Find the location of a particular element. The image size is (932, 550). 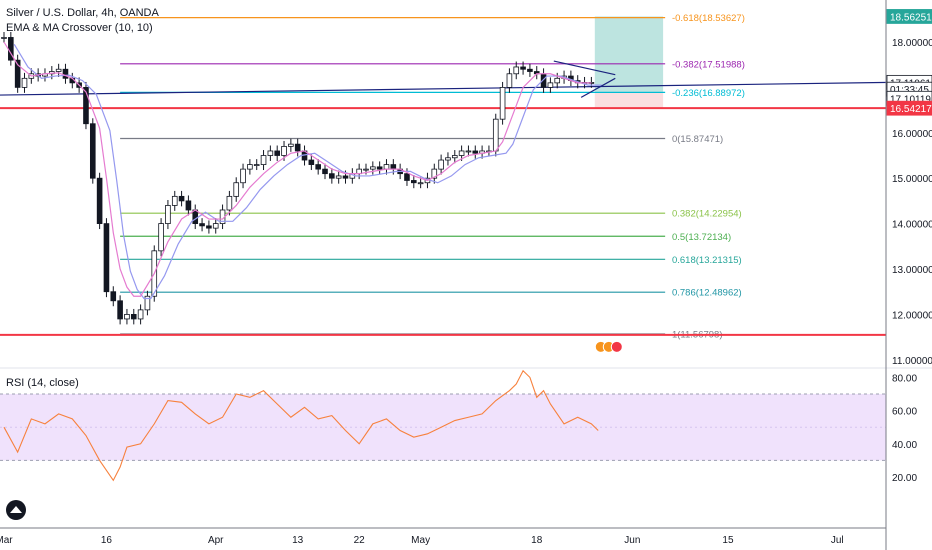

position-profit-zone is located at coordinates (629, 54).